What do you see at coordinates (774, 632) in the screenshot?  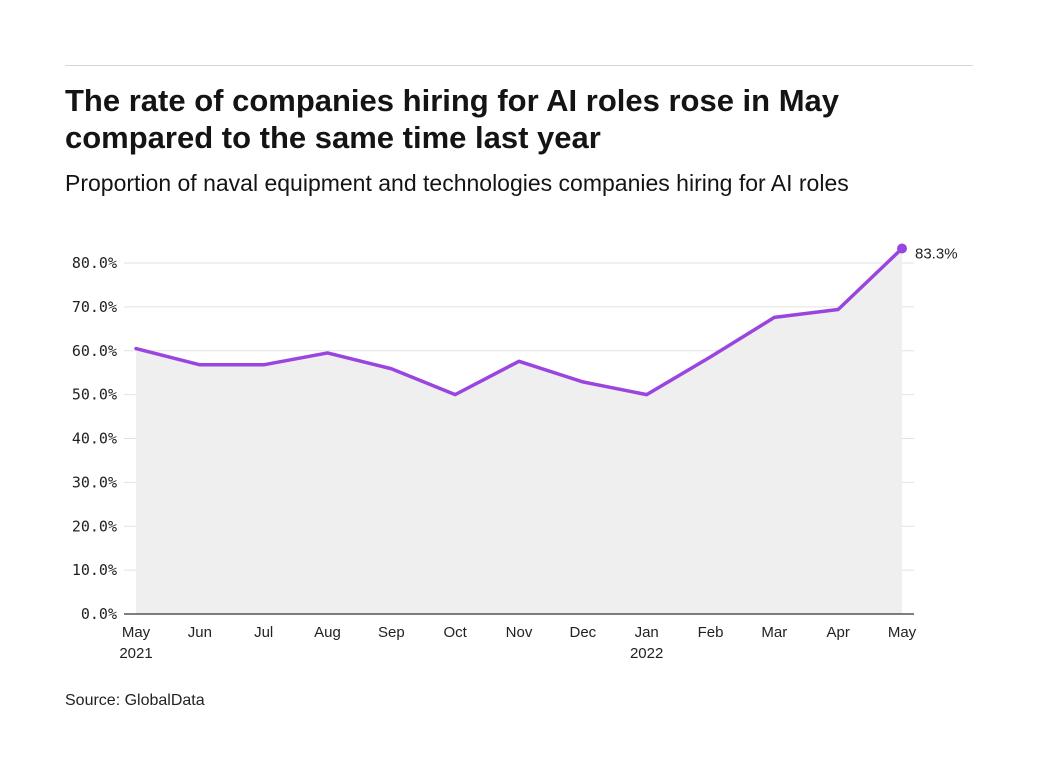 I see `x-tick-label: Mar` at bounding box center [774, 632].